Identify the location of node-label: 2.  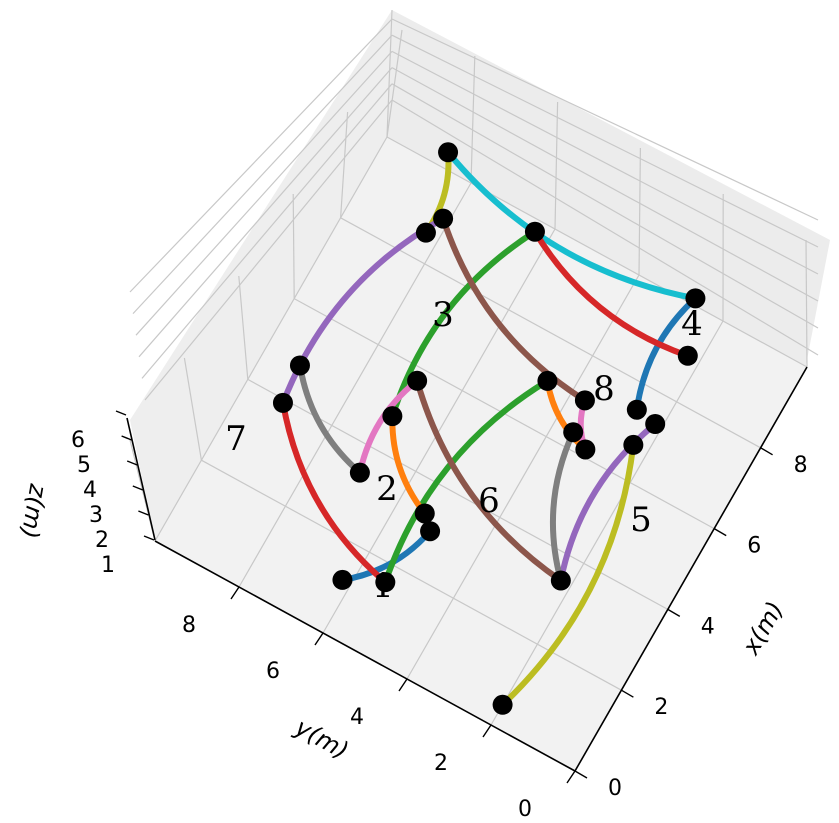
(387, 489).